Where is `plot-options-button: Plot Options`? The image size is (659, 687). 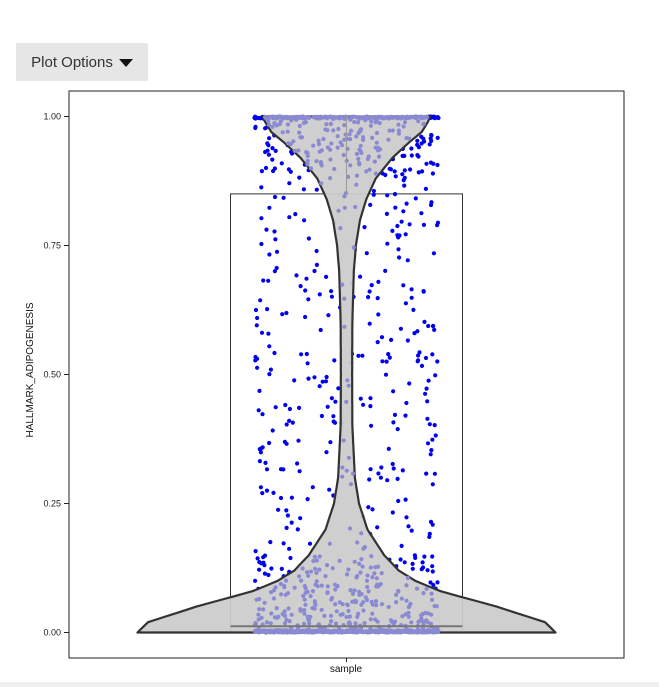
plot-options-button: Plot Options is located at coordinates (82, 62).